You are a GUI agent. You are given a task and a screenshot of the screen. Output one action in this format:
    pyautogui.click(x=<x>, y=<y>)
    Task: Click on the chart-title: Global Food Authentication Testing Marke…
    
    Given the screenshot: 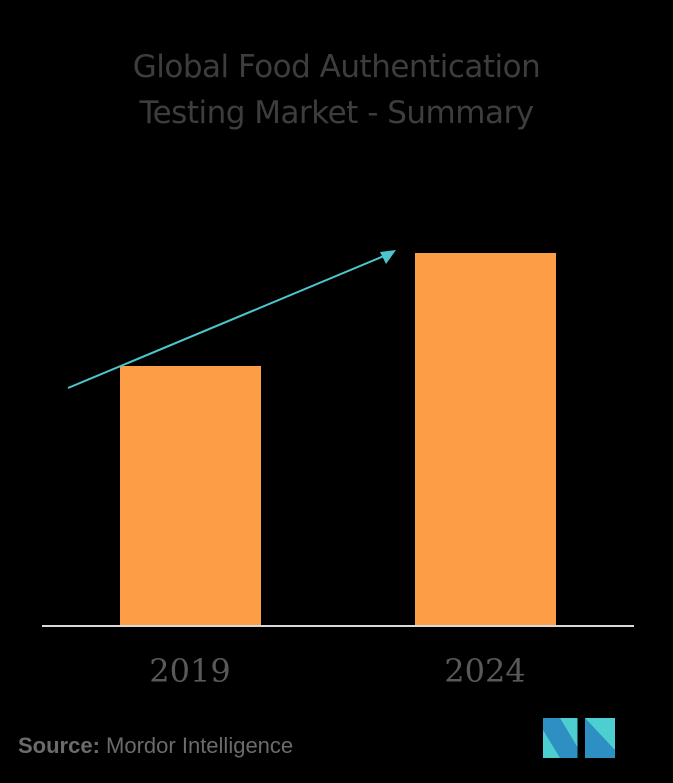 What is the action you would take?
    pyautogui.click(x=336, y=90)
    